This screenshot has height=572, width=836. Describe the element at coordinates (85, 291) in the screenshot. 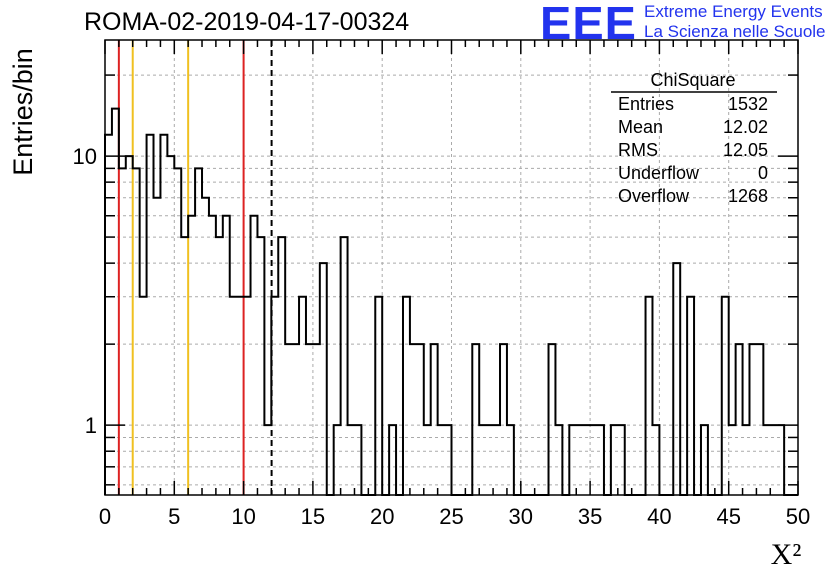

I see `y-tick-labels: 1 10` at that location.